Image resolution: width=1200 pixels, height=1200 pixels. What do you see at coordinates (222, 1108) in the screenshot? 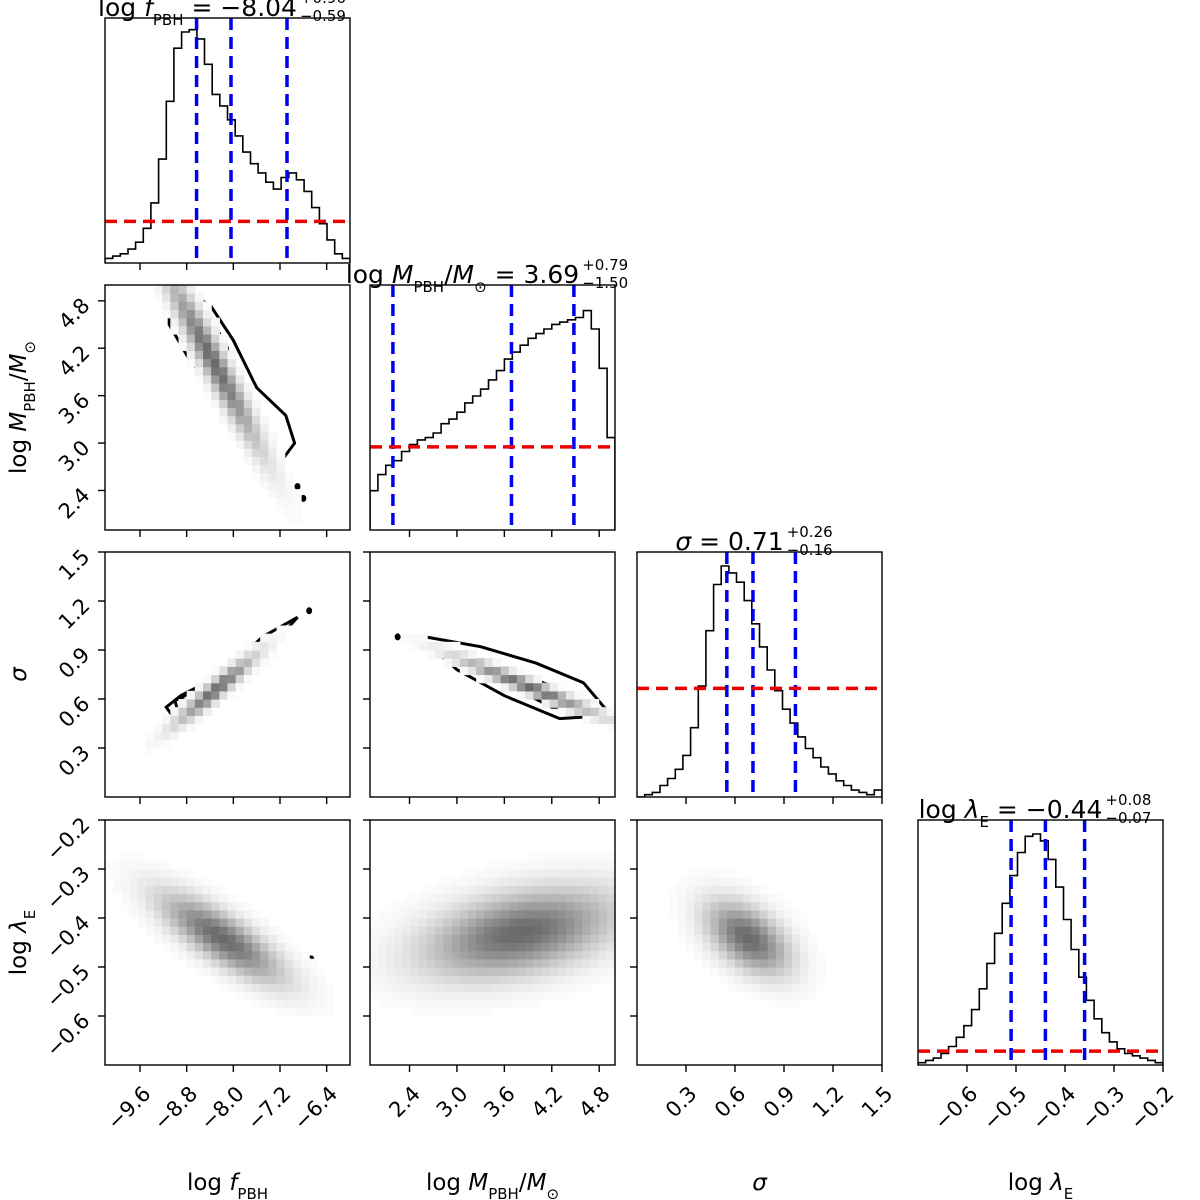
I see `x-tick-label-f: −8.0` at bounding box center [222, 1108].